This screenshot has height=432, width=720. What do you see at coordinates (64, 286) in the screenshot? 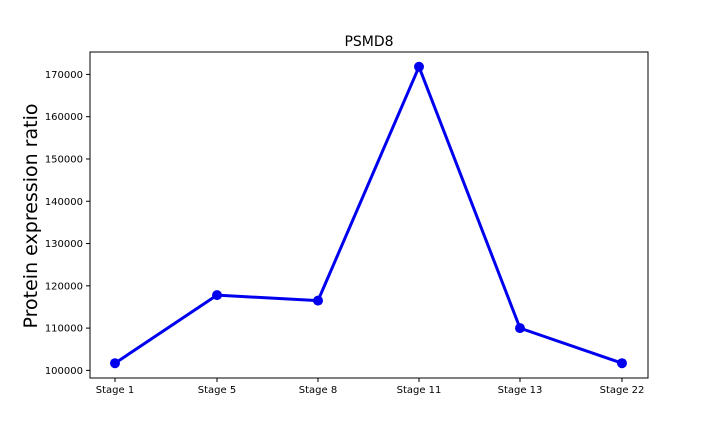
I see `y-tick-label: 120000` at bounding box center [64, 286].